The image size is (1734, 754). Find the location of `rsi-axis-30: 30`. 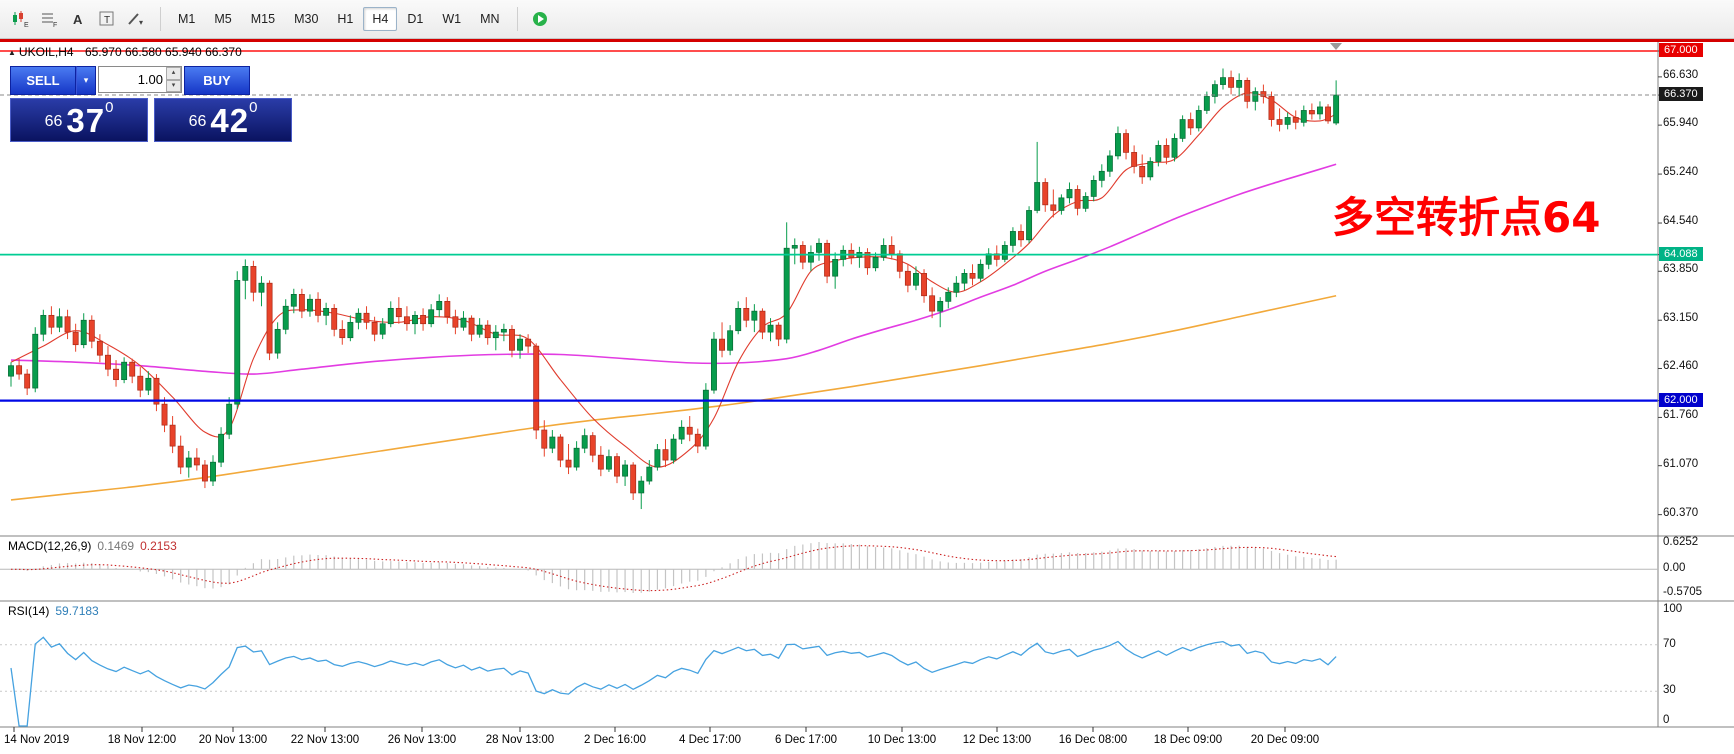

rsi-axis-30: 30 is located at coordinates (1669, 690).